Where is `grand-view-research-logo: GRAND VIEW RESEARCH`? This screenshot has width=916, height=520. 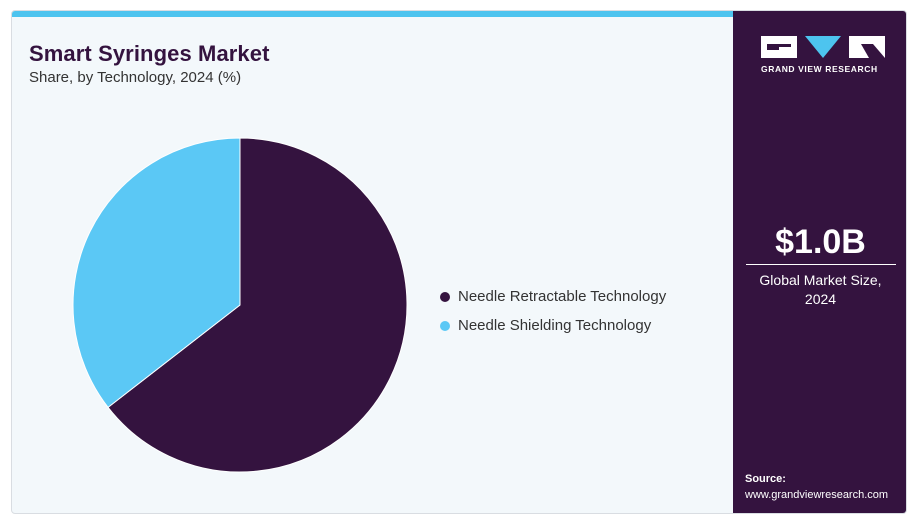
grand-view-research-logo: GRAND VIEW RESEARCH is located at coordinates (823, 55).